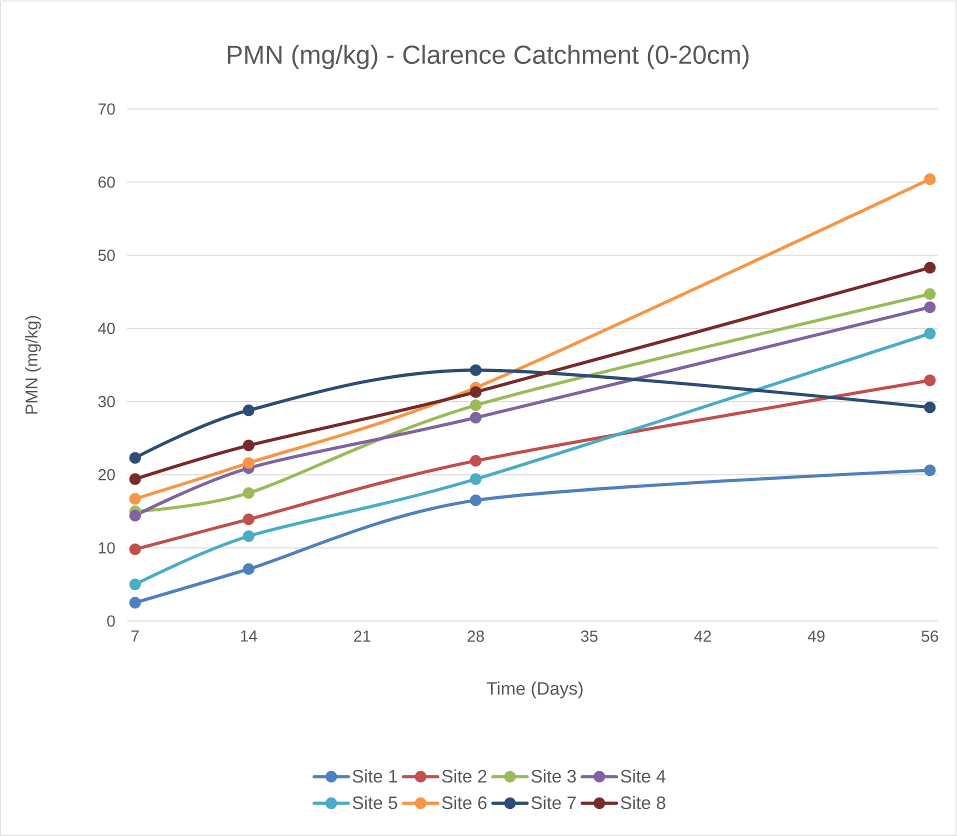  What do you see at coordinates (106, 474) in the screenshot?
I see `y-tick-label: 20` at bounding box center [106, 474].